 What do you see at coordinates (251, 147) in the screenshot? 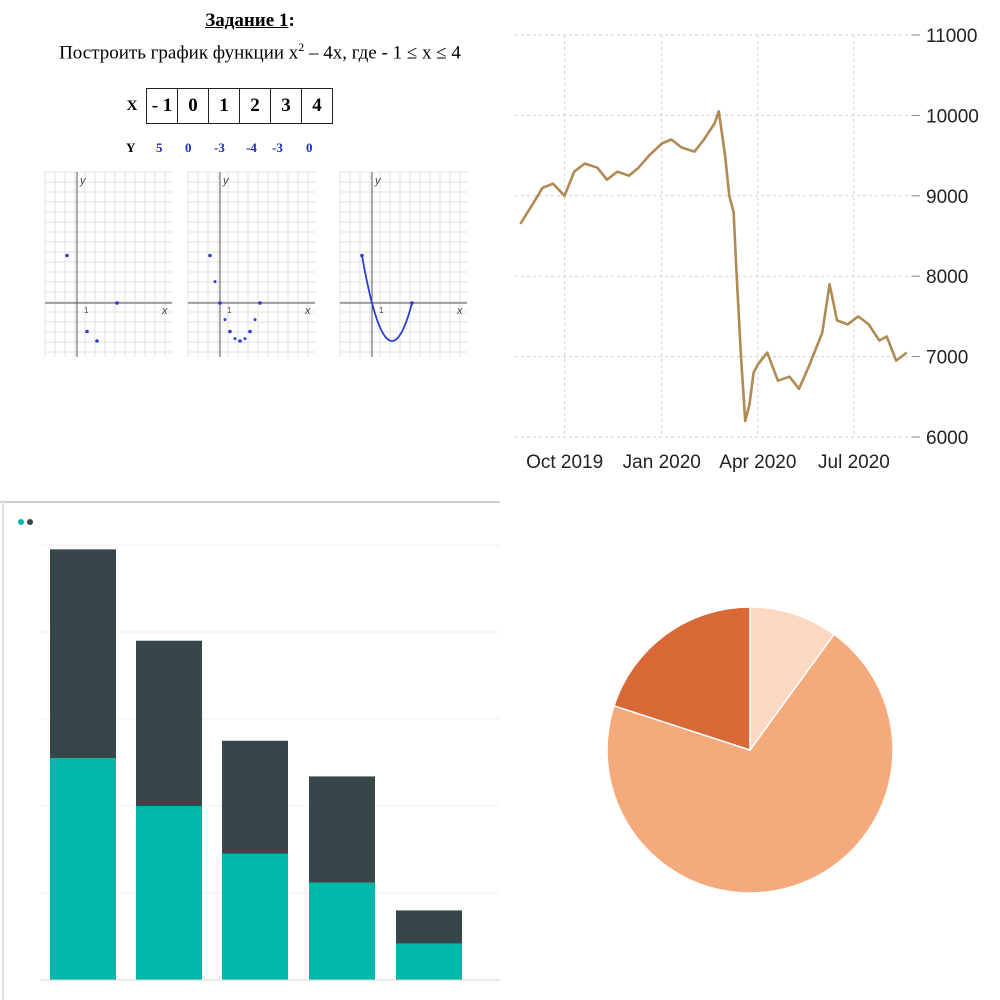
I see `y-value: -4` at bounding box center [251, 147].